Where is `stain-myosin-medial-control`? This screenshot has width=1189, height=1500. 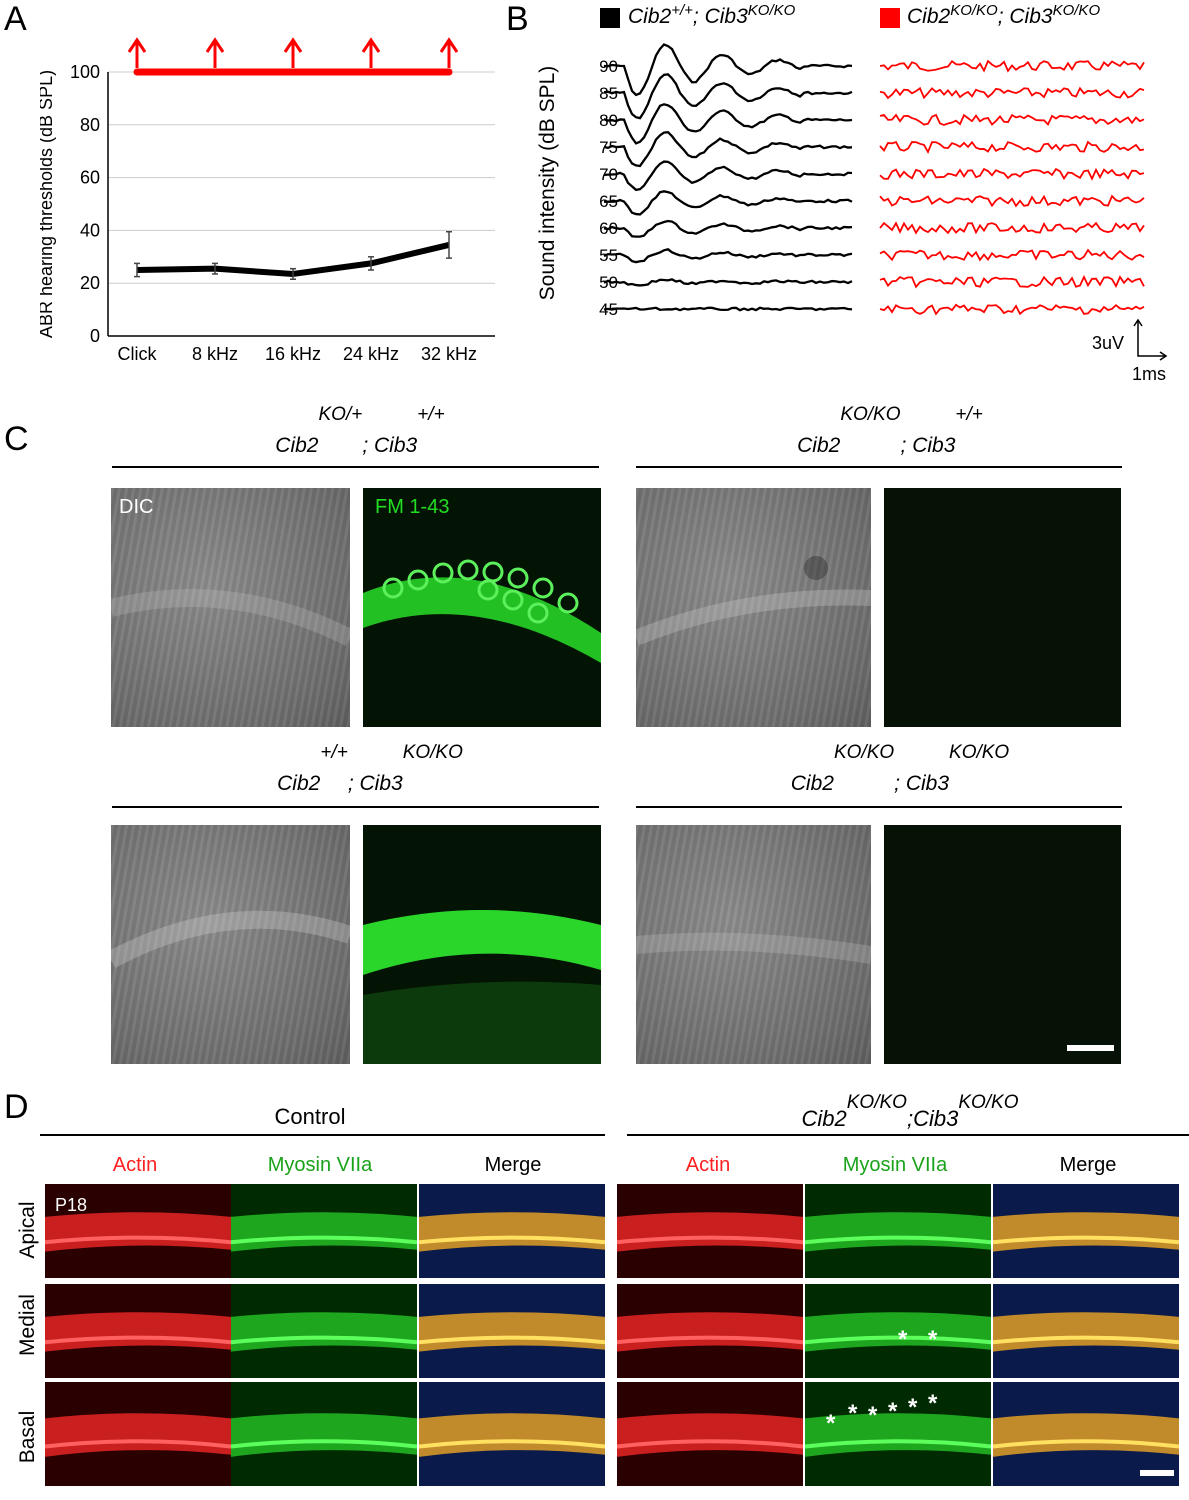 stain-myosin-medial-control is located at coordinates (324, 1331).